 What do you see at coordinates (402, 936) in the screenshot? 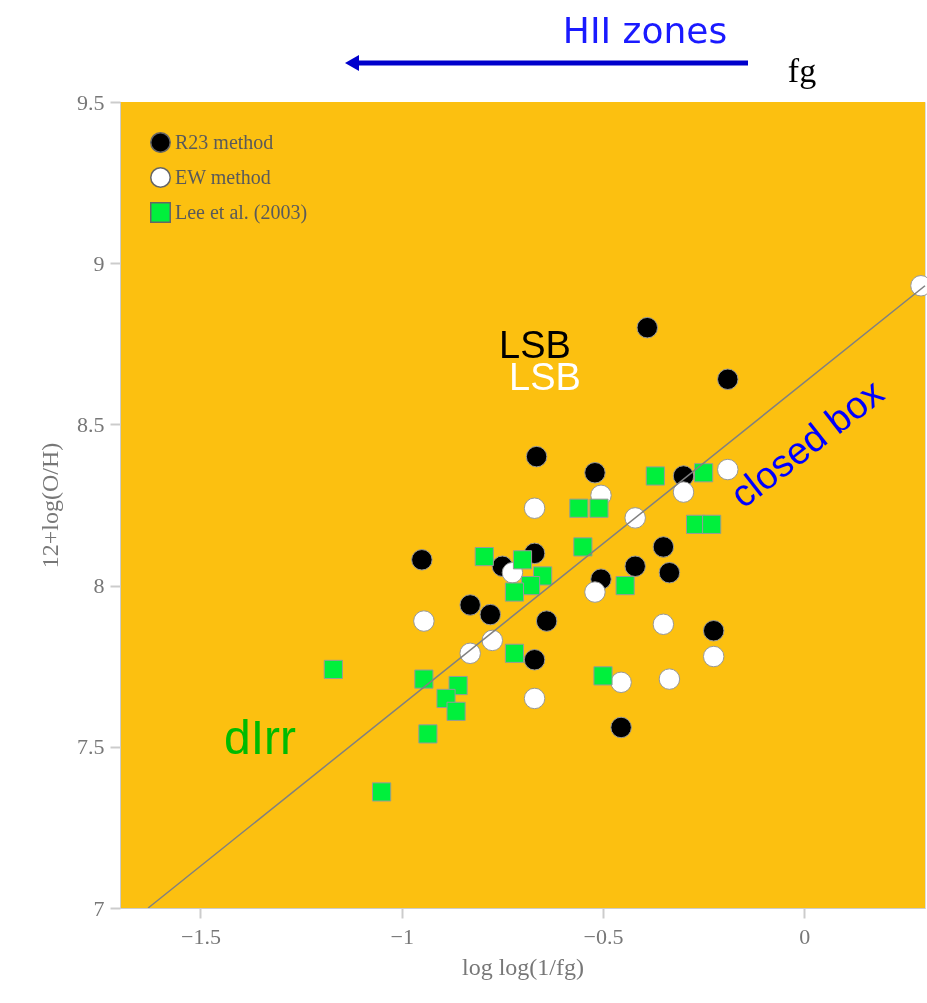
I see `x-tick-label: −1` at bounding box center [402, 936].